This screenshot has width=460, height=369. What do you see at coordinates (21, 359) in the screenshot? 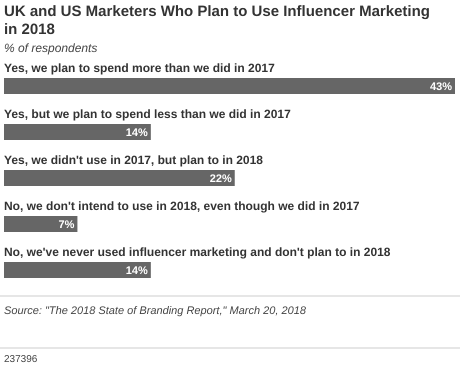
I see `text: 237396` at bounding box center [21, 359].